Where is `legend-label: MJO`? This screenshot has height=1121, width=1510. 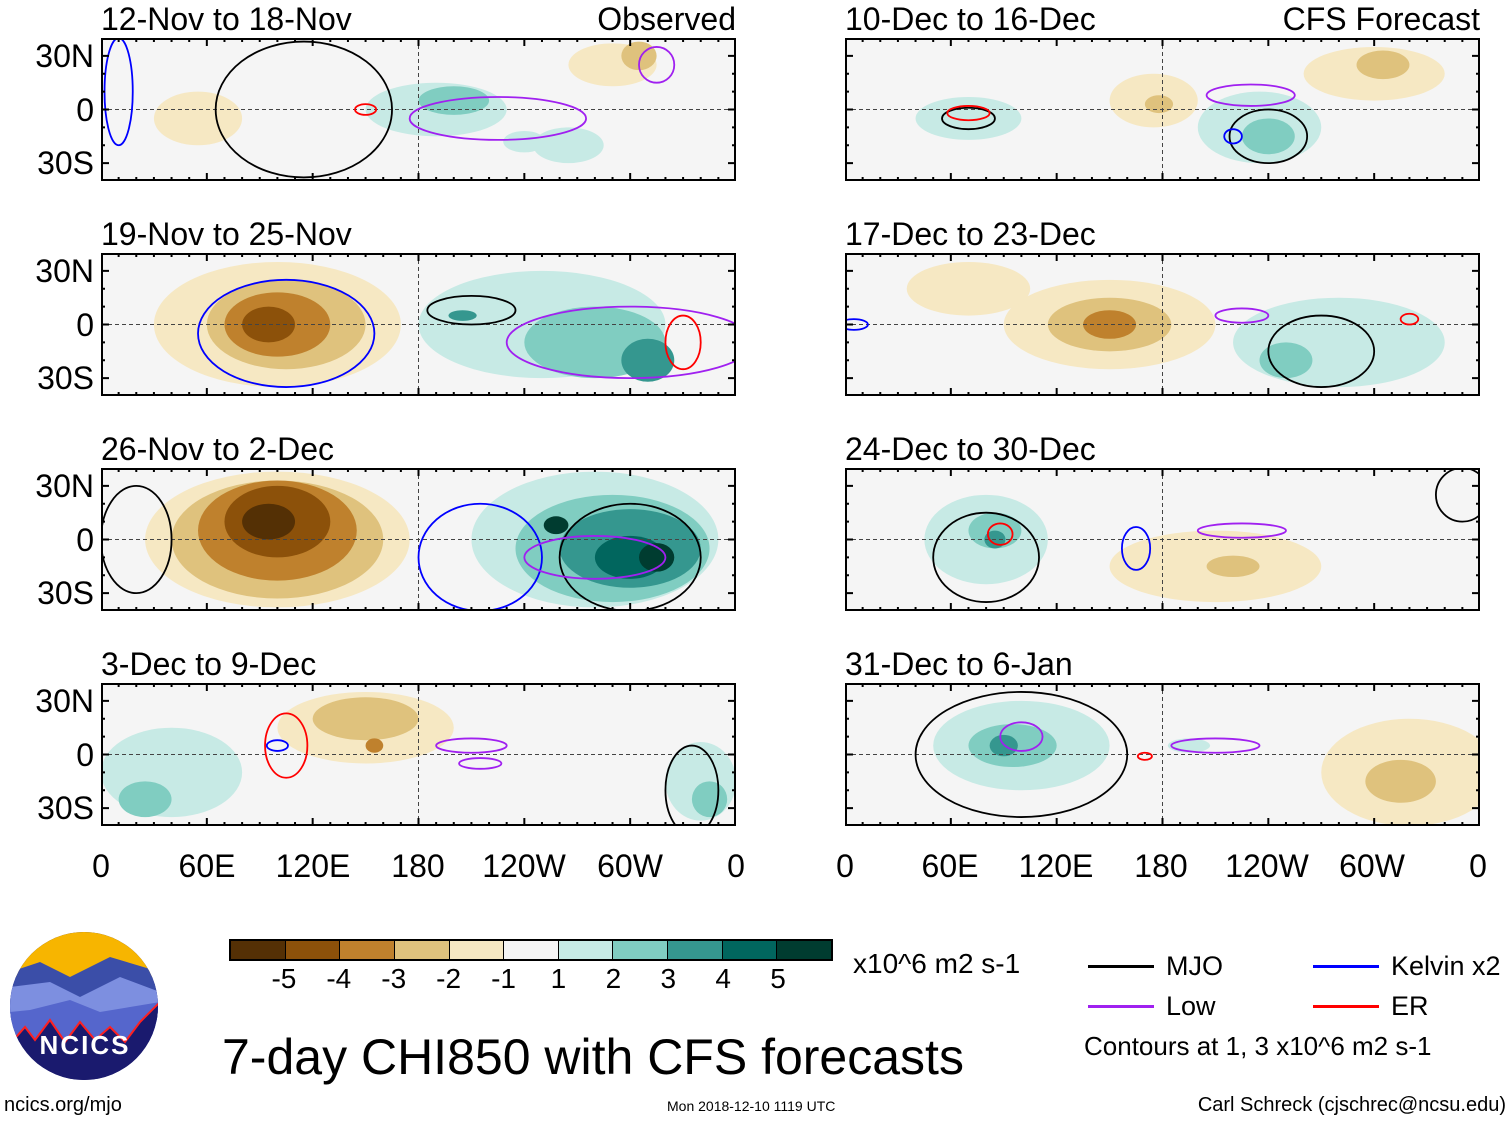
legend-label: MJO is located at coordinates (1194, 966).